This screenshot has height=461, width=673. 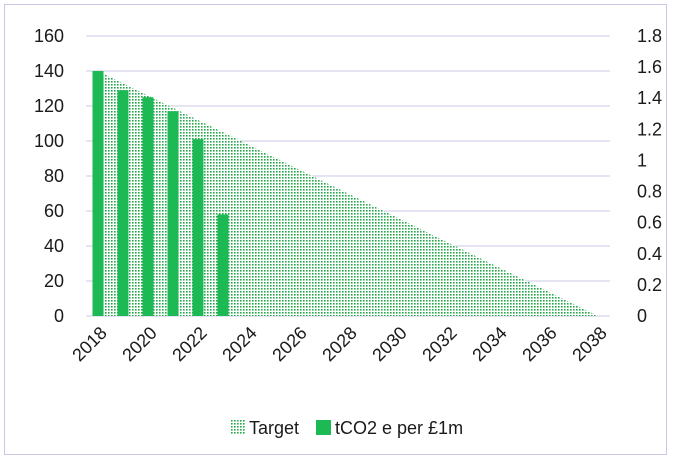 I want to click on left-y-axis: 0 20 40 60 80 100 120 140 160, so click(x=49, y=176).